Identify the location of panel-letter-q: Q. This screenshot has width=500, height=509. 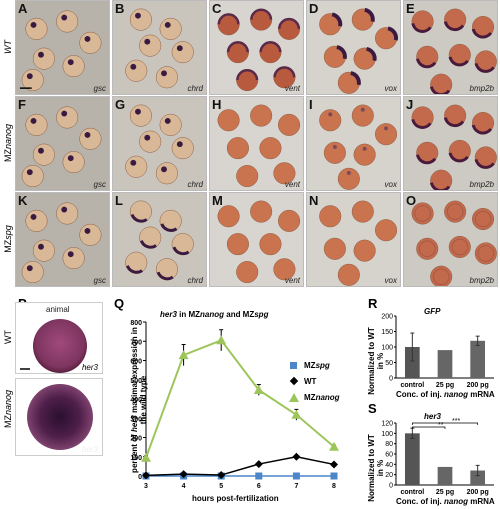
(119, 303).